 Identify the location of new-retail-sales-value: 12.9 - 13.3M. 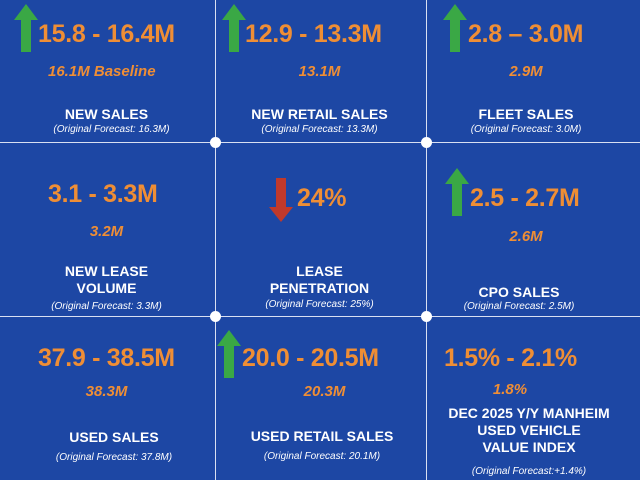
(313, 34).